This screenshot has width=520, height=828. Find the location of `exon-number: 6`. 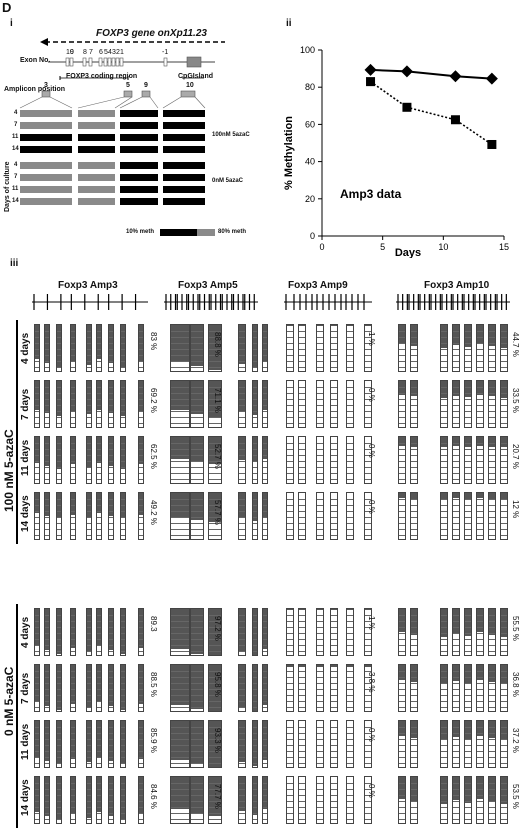

exon-number: 6 is located at coordinates (101, 52).